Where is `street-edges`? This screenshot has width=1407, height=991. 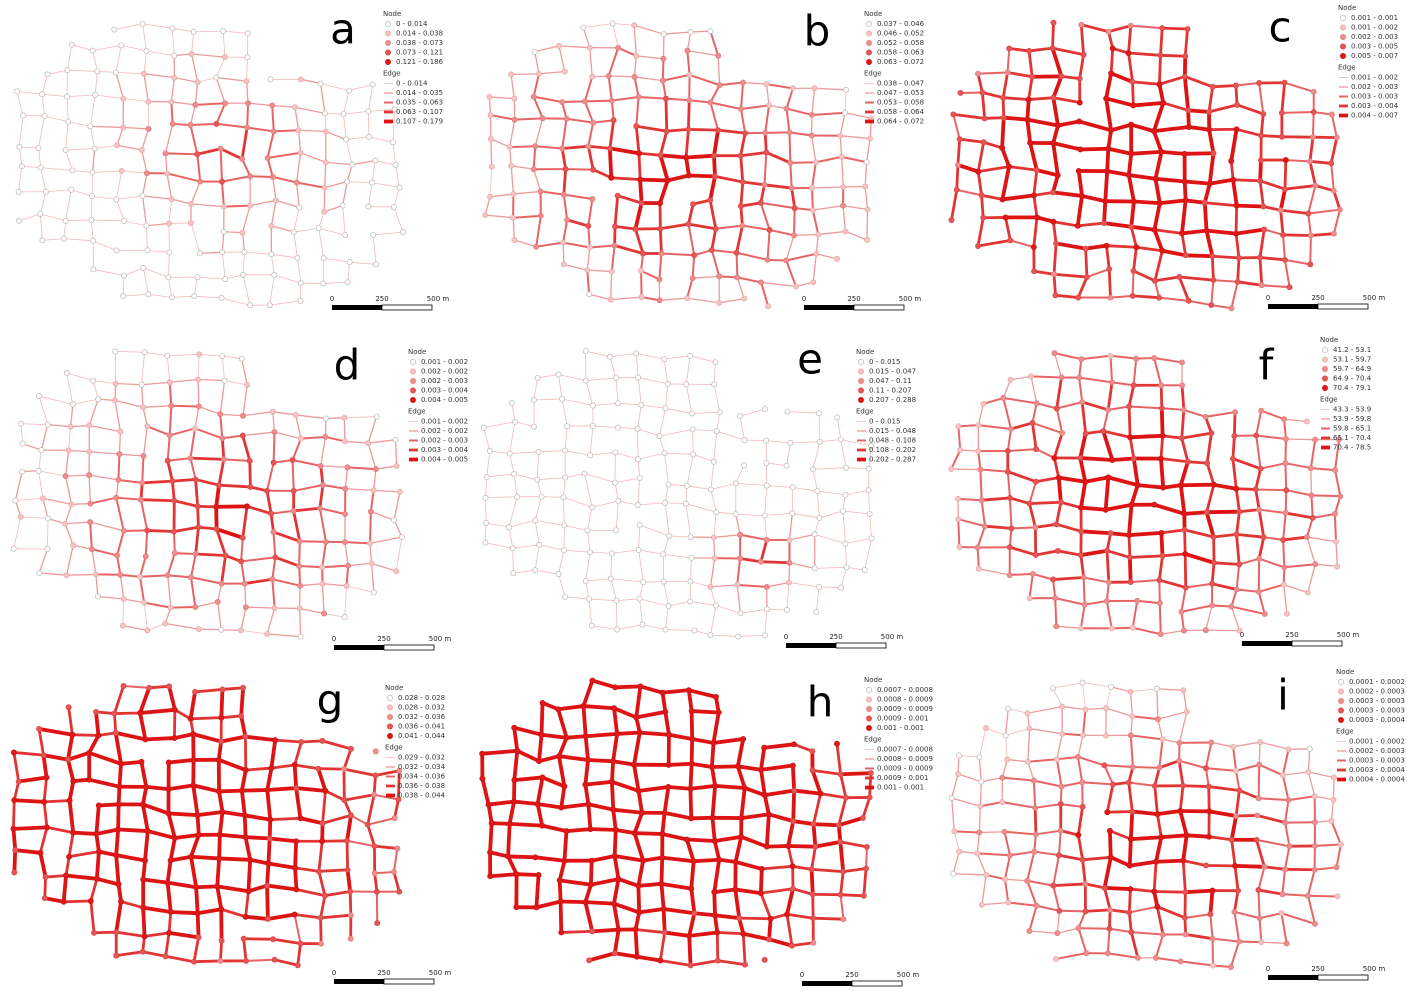 street-edges is located at coordinates (677, 493).